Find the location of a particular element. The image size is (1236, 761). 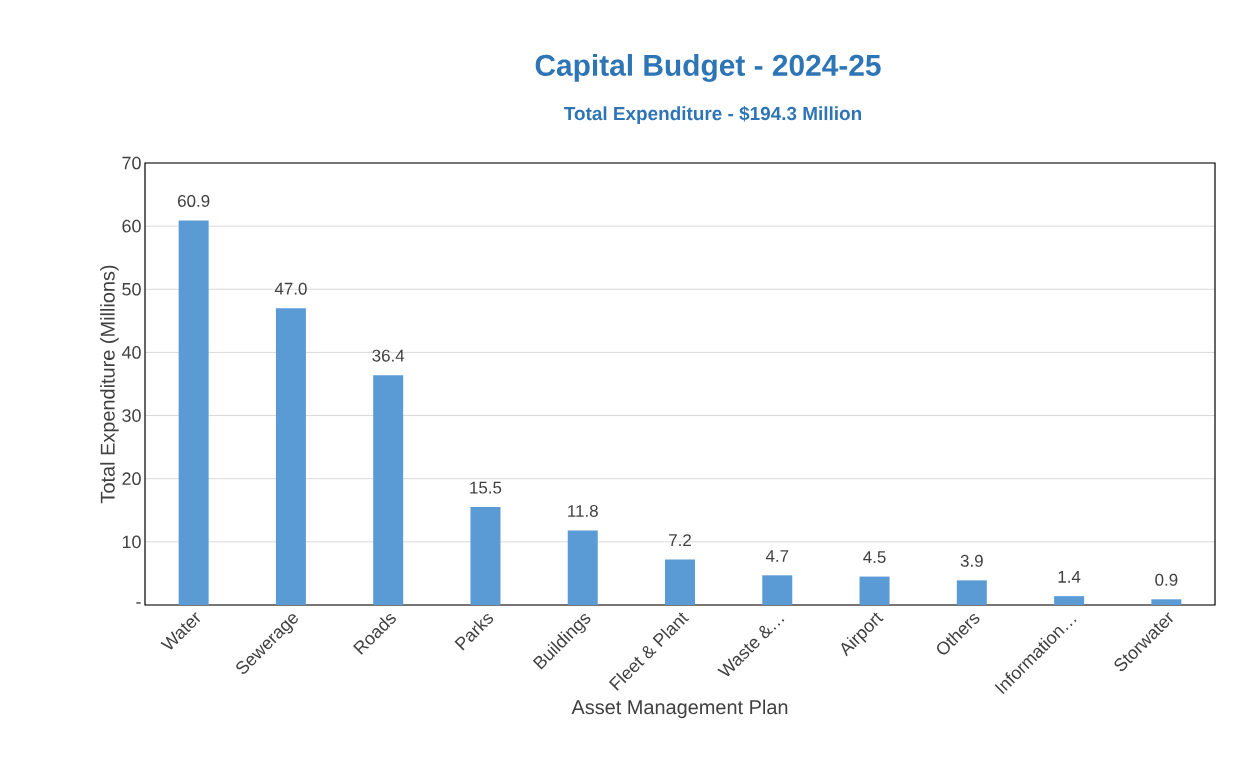

y-tick-label: 50 is located at coordinates (131, 289).